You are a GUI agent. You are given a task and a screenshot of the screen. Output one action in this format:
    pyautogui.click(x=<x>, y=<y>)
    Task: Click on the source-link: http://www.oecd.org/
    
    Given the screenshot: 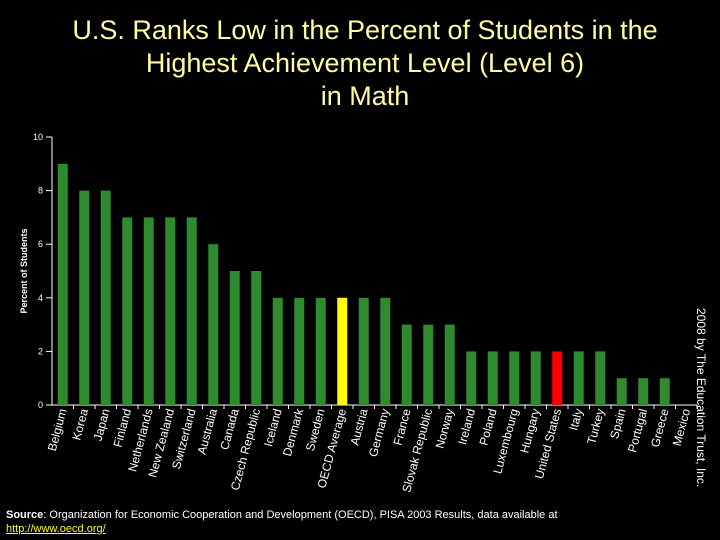 What is the action you would take?
    pyautogui.click(x=56, y=529)
    